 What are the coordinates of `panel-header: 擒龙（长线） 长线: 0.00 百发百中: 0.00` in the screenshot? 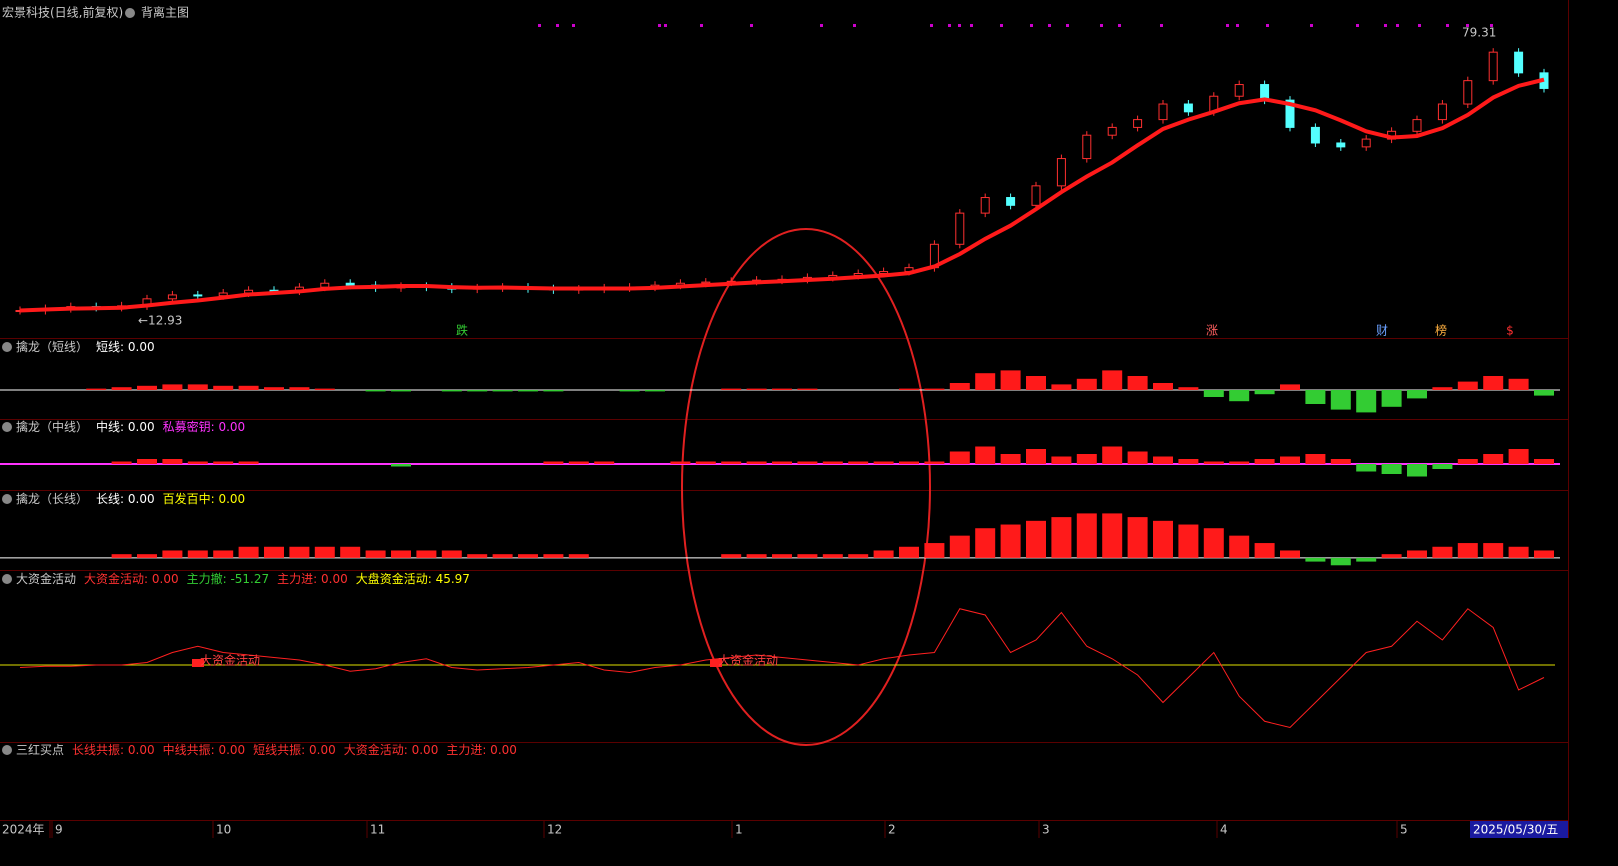 It's located at (130, 498).